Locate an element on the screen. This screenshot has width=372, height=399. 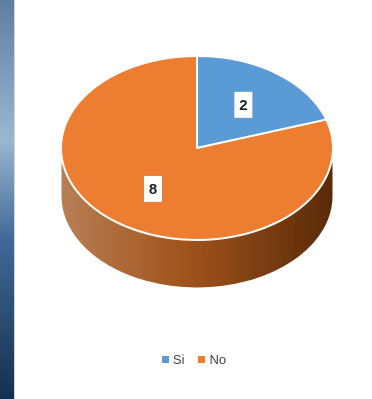
legend-label-si: Si is located at coordinates (178, 359).